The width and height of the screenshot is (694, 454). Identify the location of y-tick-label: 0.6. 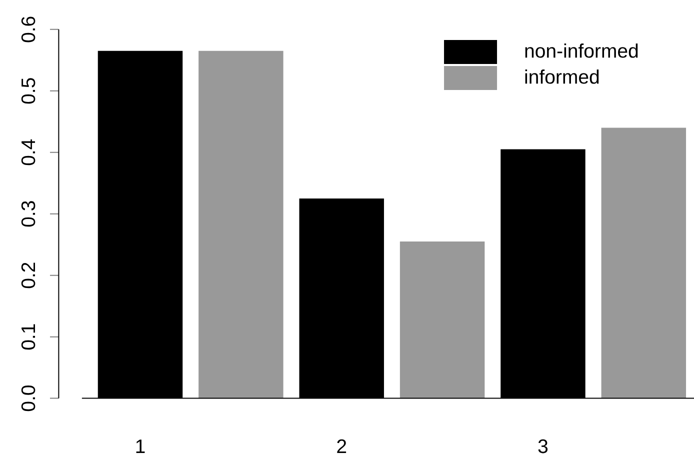
(28, 29).